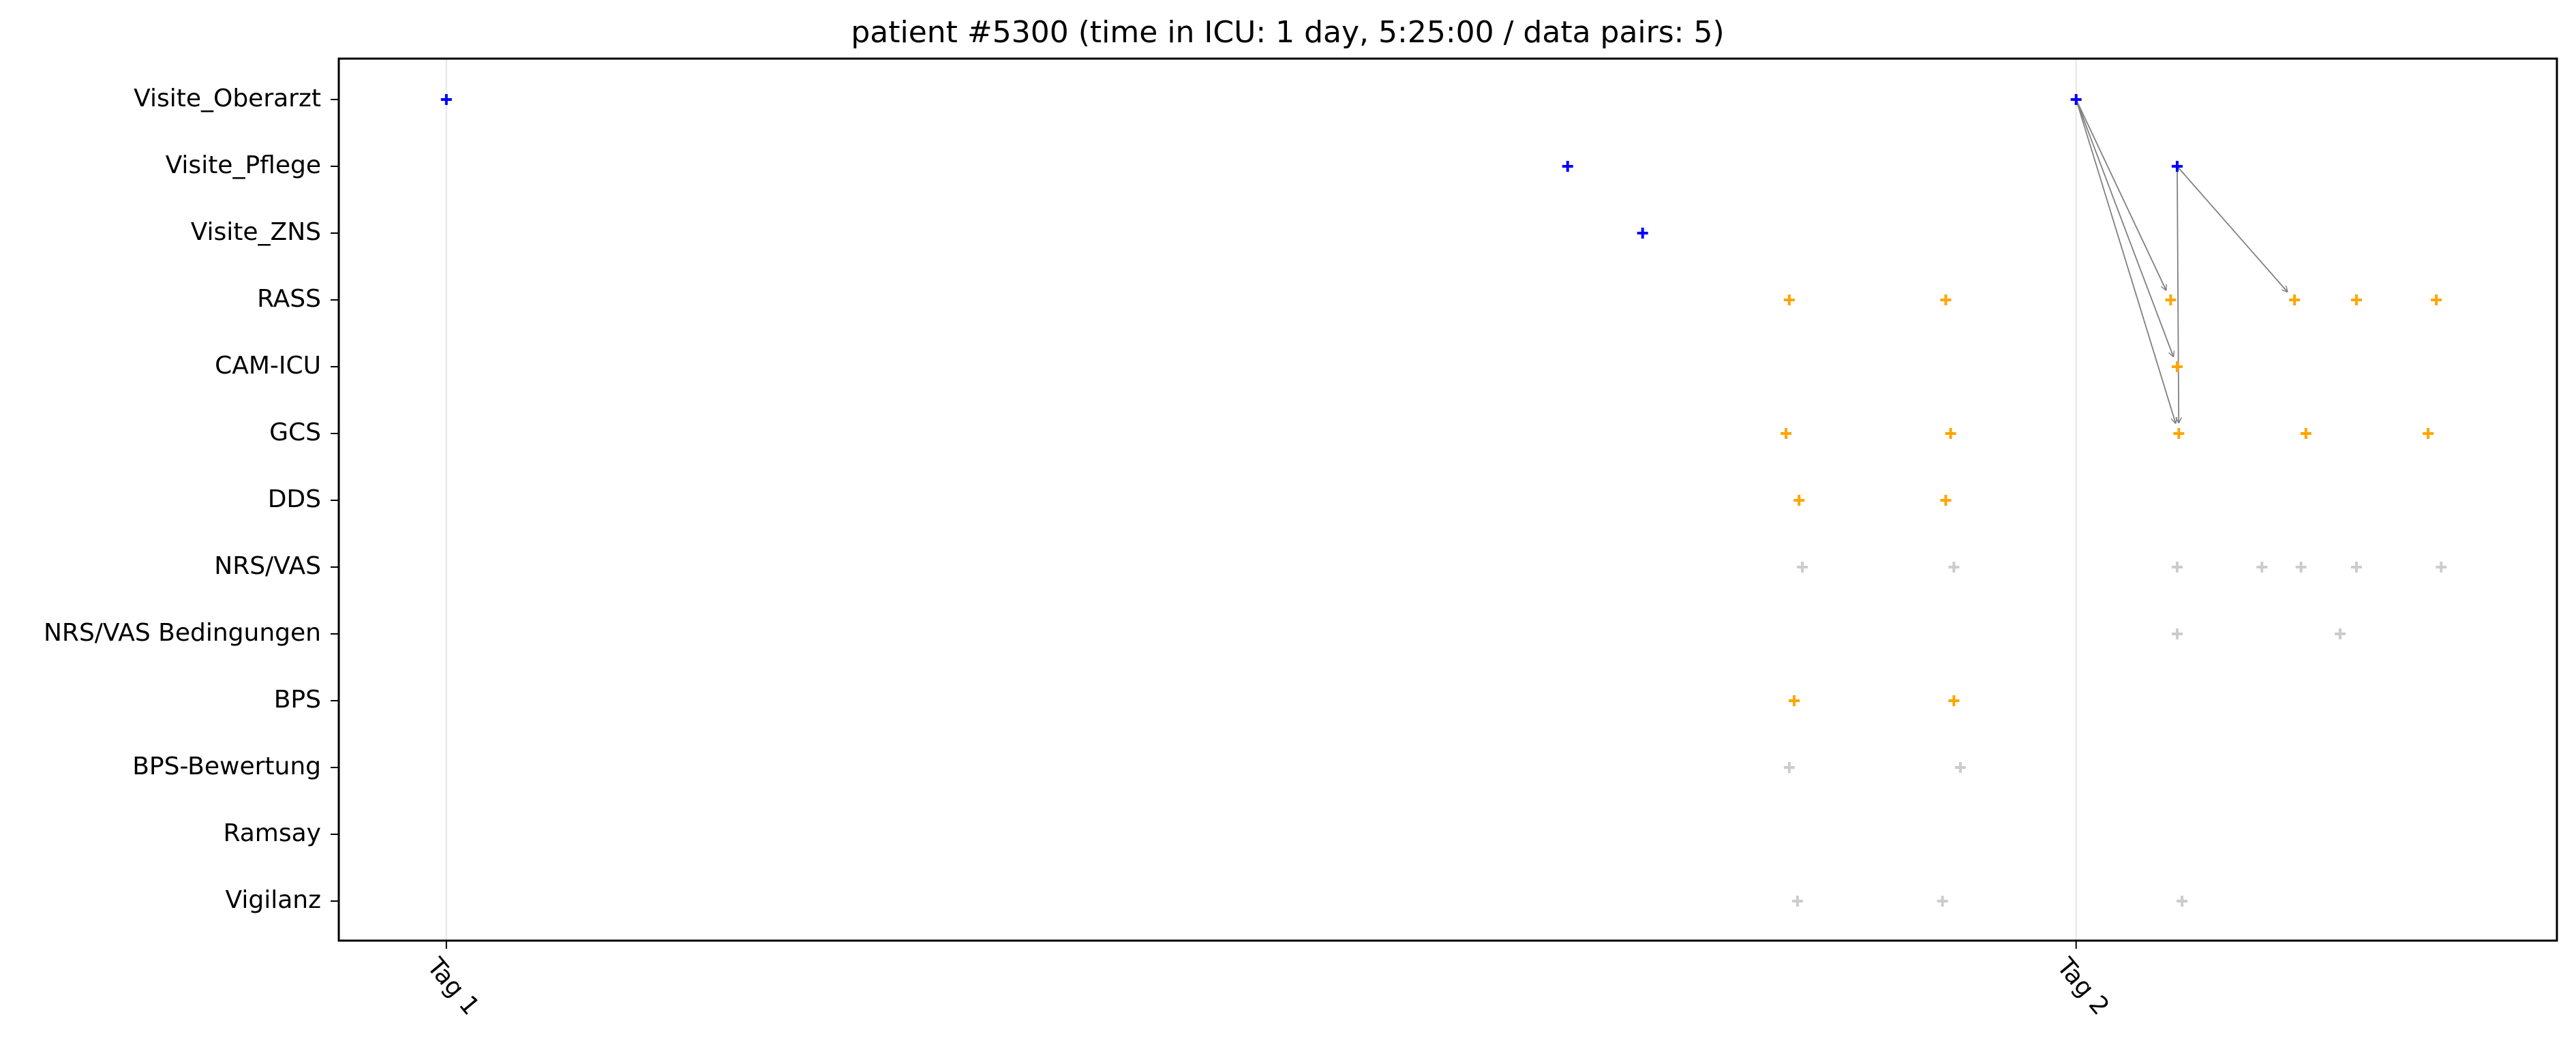  I want to click on point-visite-zns, so click(1642, 233).